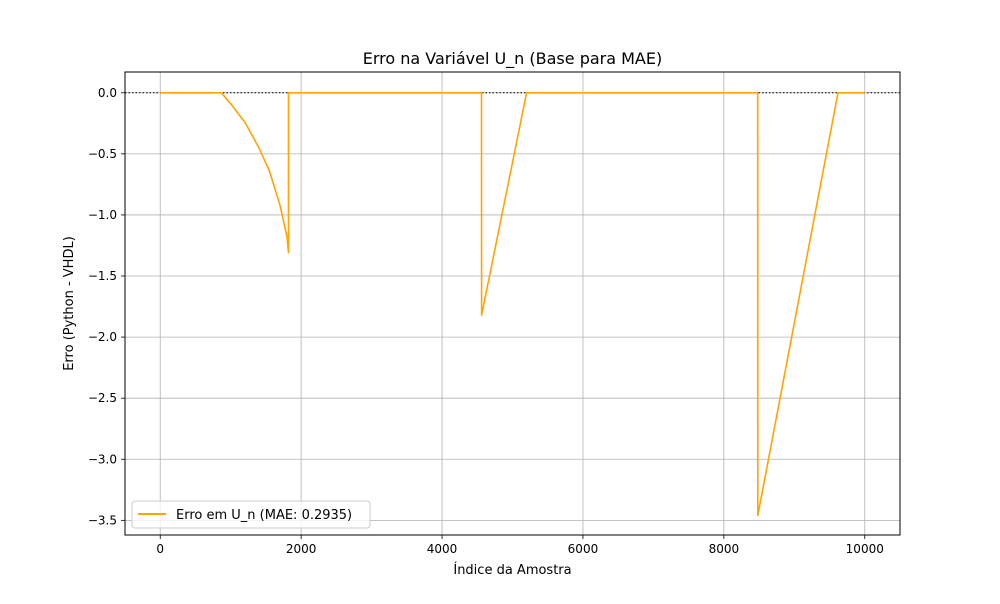 The height and width of the screenshot is (604, 1000). Describe the element at coordinates (301, 549) in the screenshot. I see `x-tick-label: 2000` at that location.